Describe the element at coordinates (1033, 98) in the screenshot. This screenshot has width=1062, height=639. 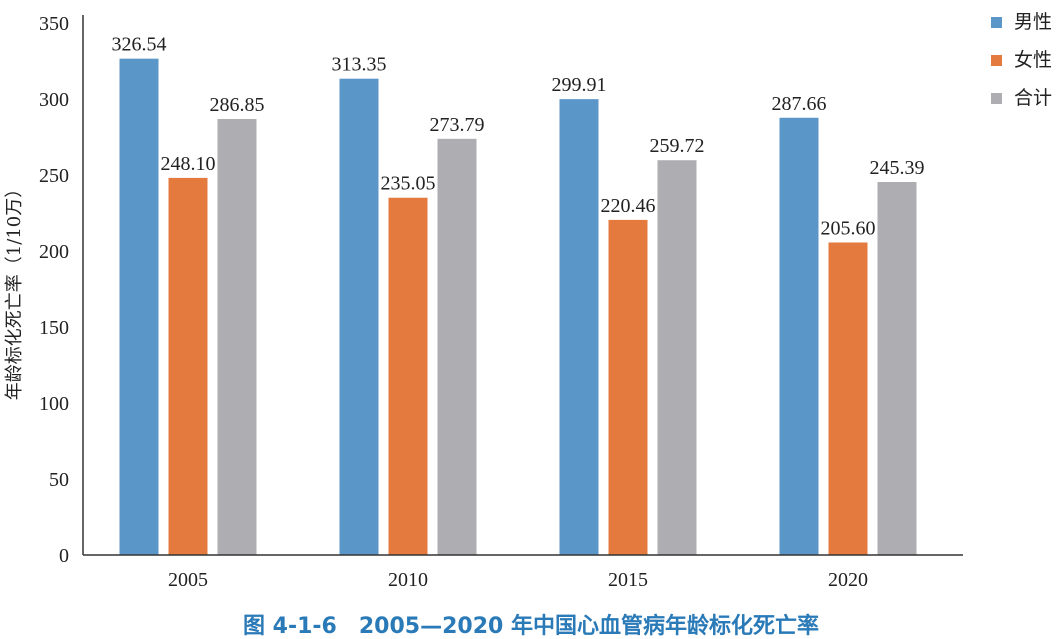
I see `legend-label: 合计` at that location.